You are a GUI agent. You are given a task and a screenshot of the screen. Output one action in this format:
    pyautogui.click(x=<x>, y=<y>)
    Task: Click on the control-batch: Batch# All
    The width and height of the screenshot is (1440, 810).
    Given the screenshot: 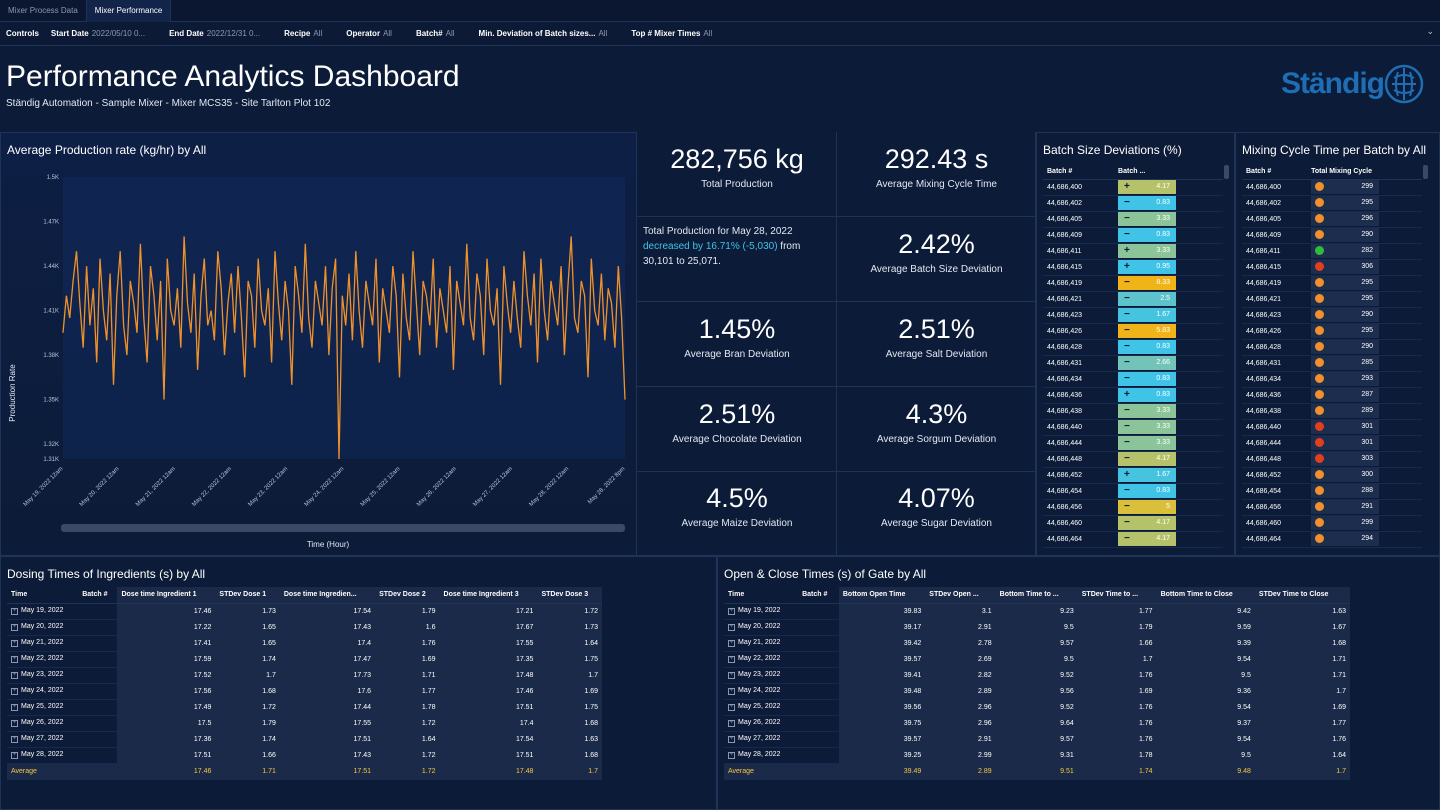 What is the action you would take?
    pyautogui.click(x=435, y=33)
    